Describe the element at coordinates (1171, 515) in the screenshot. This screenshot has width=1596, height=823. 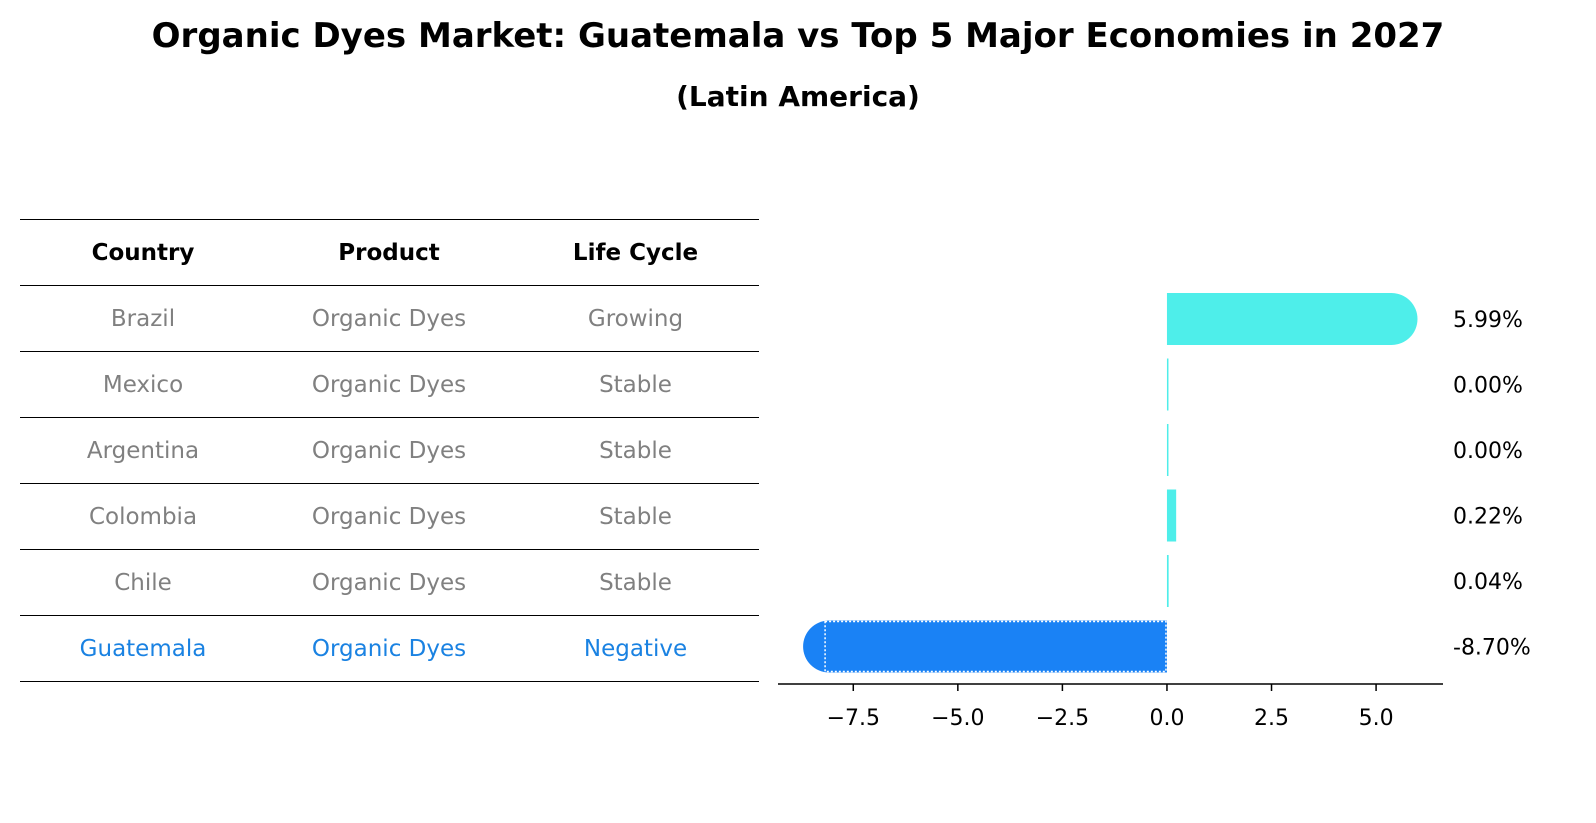
I see `bar-colombia` at that location.